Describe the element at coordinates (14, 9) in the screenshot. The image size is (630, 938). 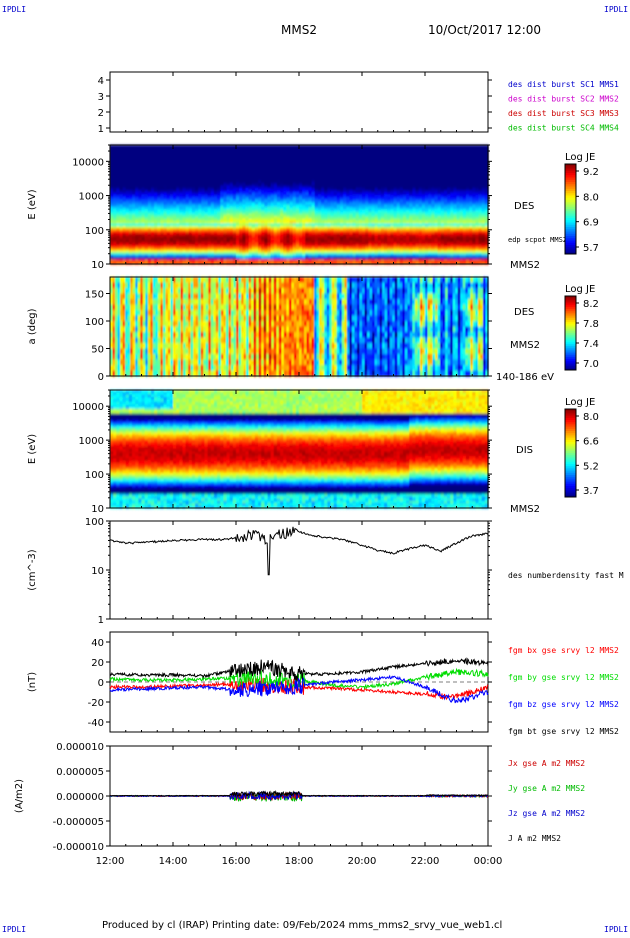
I see `corner-label-top-left: IPDLI` at that location.